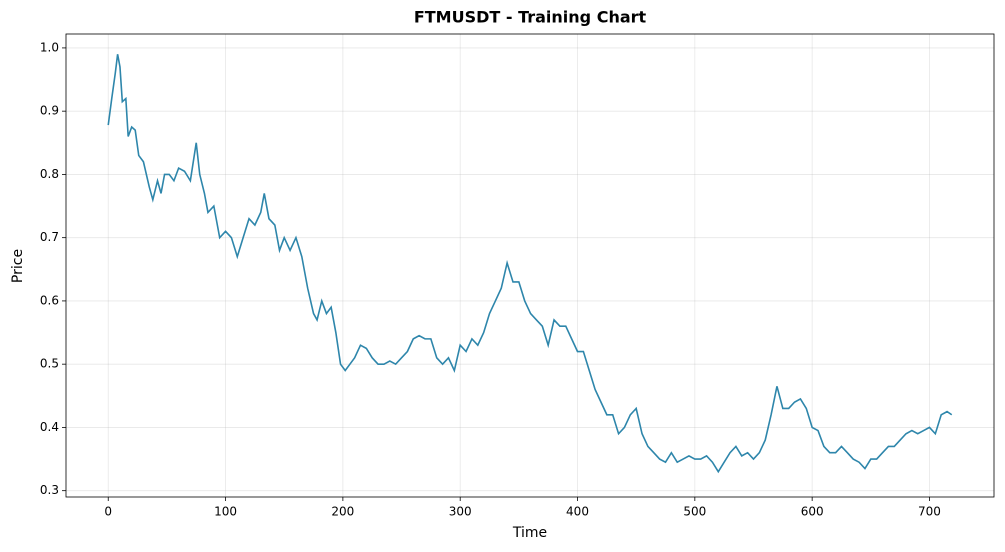  What do you see at coordinates (812, 512) in the screenshot?
I see `x-tick-label: 600` at bounding box center [812, 512].